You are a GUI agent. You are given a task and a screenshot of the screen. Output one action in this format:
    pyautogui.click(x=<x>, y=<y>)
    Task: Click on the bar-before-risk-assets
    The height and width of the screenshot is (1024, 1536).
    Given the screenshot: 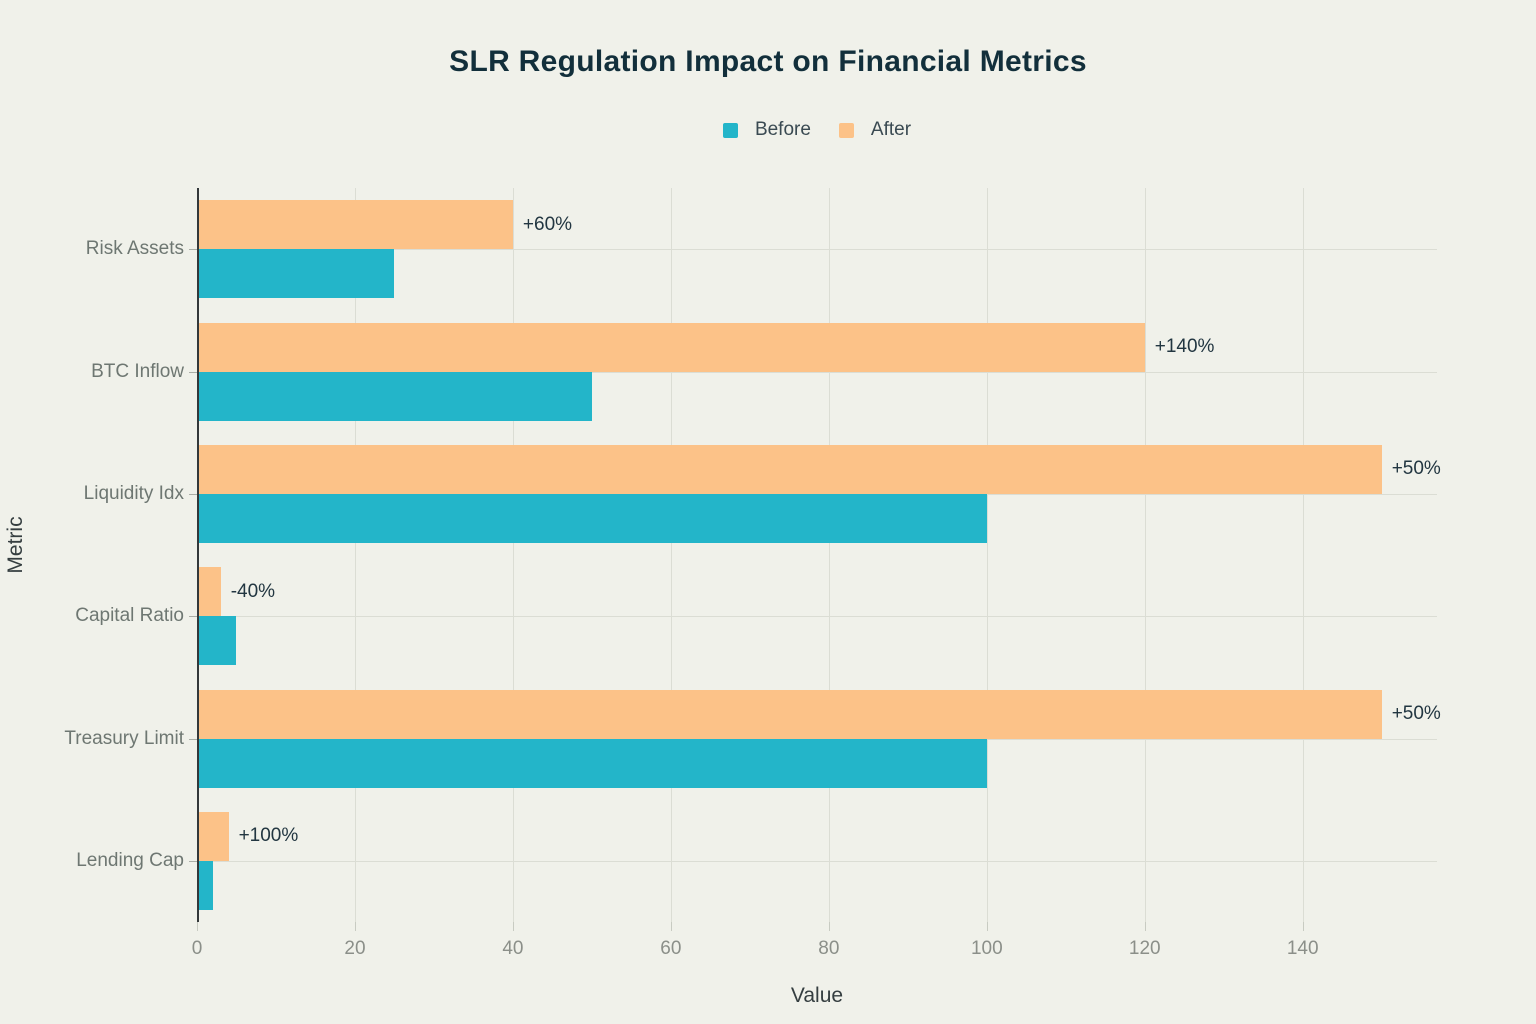 What is the action you would take?
    pyautogui.click(x=296, y=274)
    